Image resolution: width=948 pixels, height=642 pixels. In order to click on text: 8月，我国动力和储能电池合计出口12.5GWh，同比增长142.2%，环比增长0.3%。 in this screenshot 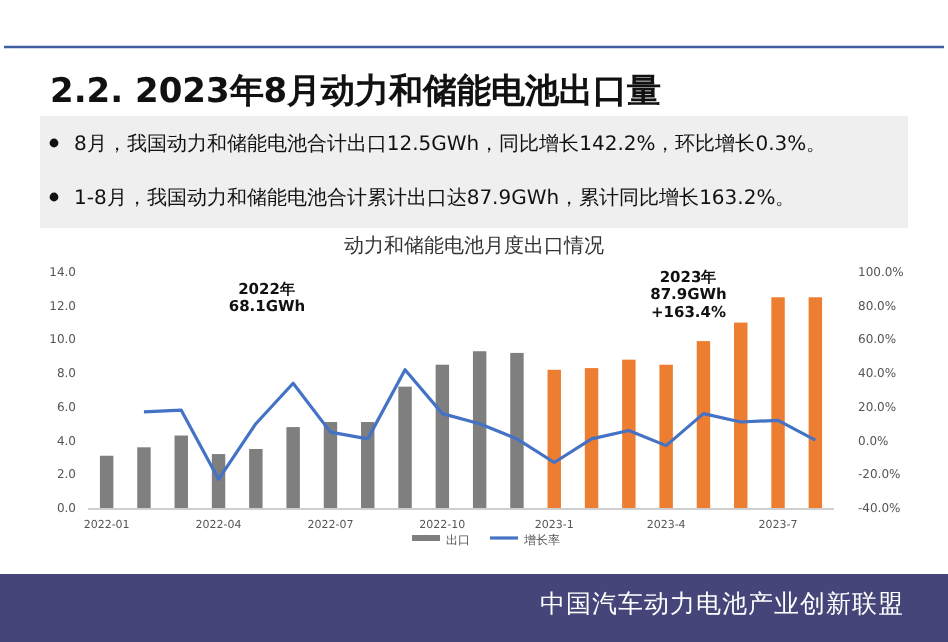, I will do `click(450, 144)`.